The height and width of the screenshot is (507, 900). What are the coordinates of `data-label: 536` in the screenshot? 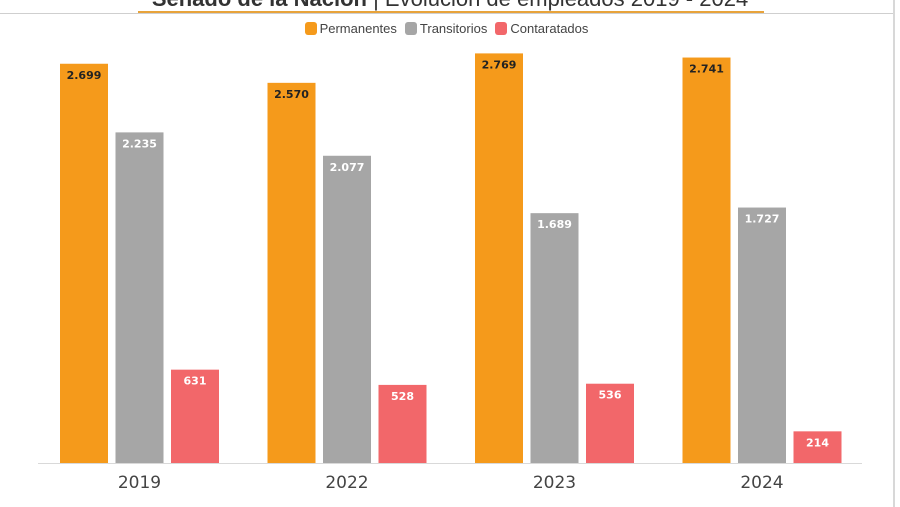 It's located at (610, 395).